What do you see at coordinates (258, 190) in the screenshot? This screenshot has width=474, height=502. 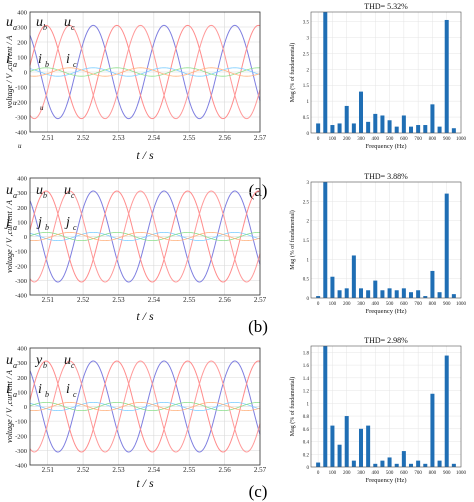 I see `panel-label: (a)` at bounding box center [258, 190].